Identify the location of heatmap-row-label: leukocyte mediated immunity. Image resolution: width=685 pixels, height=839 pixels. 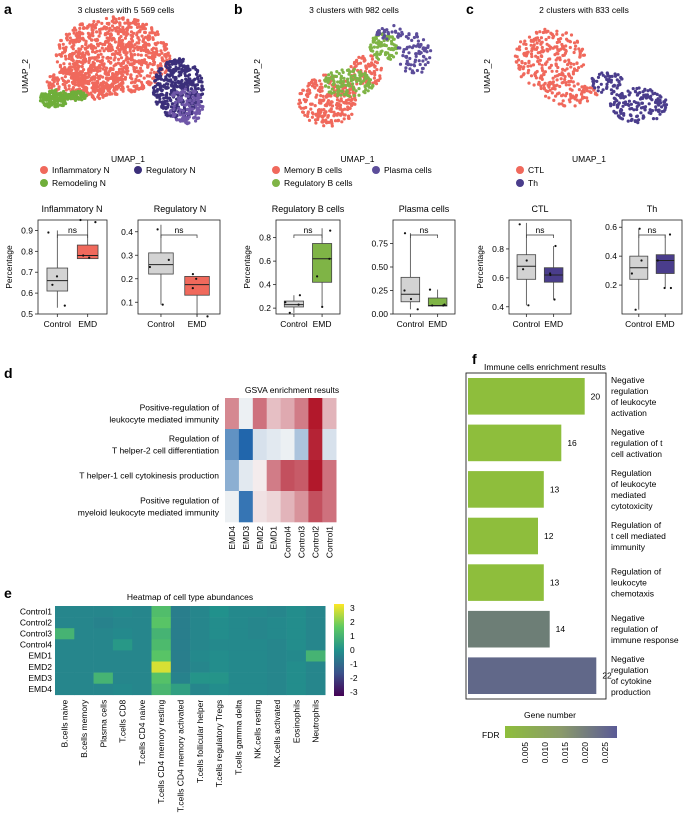
(164, 420).